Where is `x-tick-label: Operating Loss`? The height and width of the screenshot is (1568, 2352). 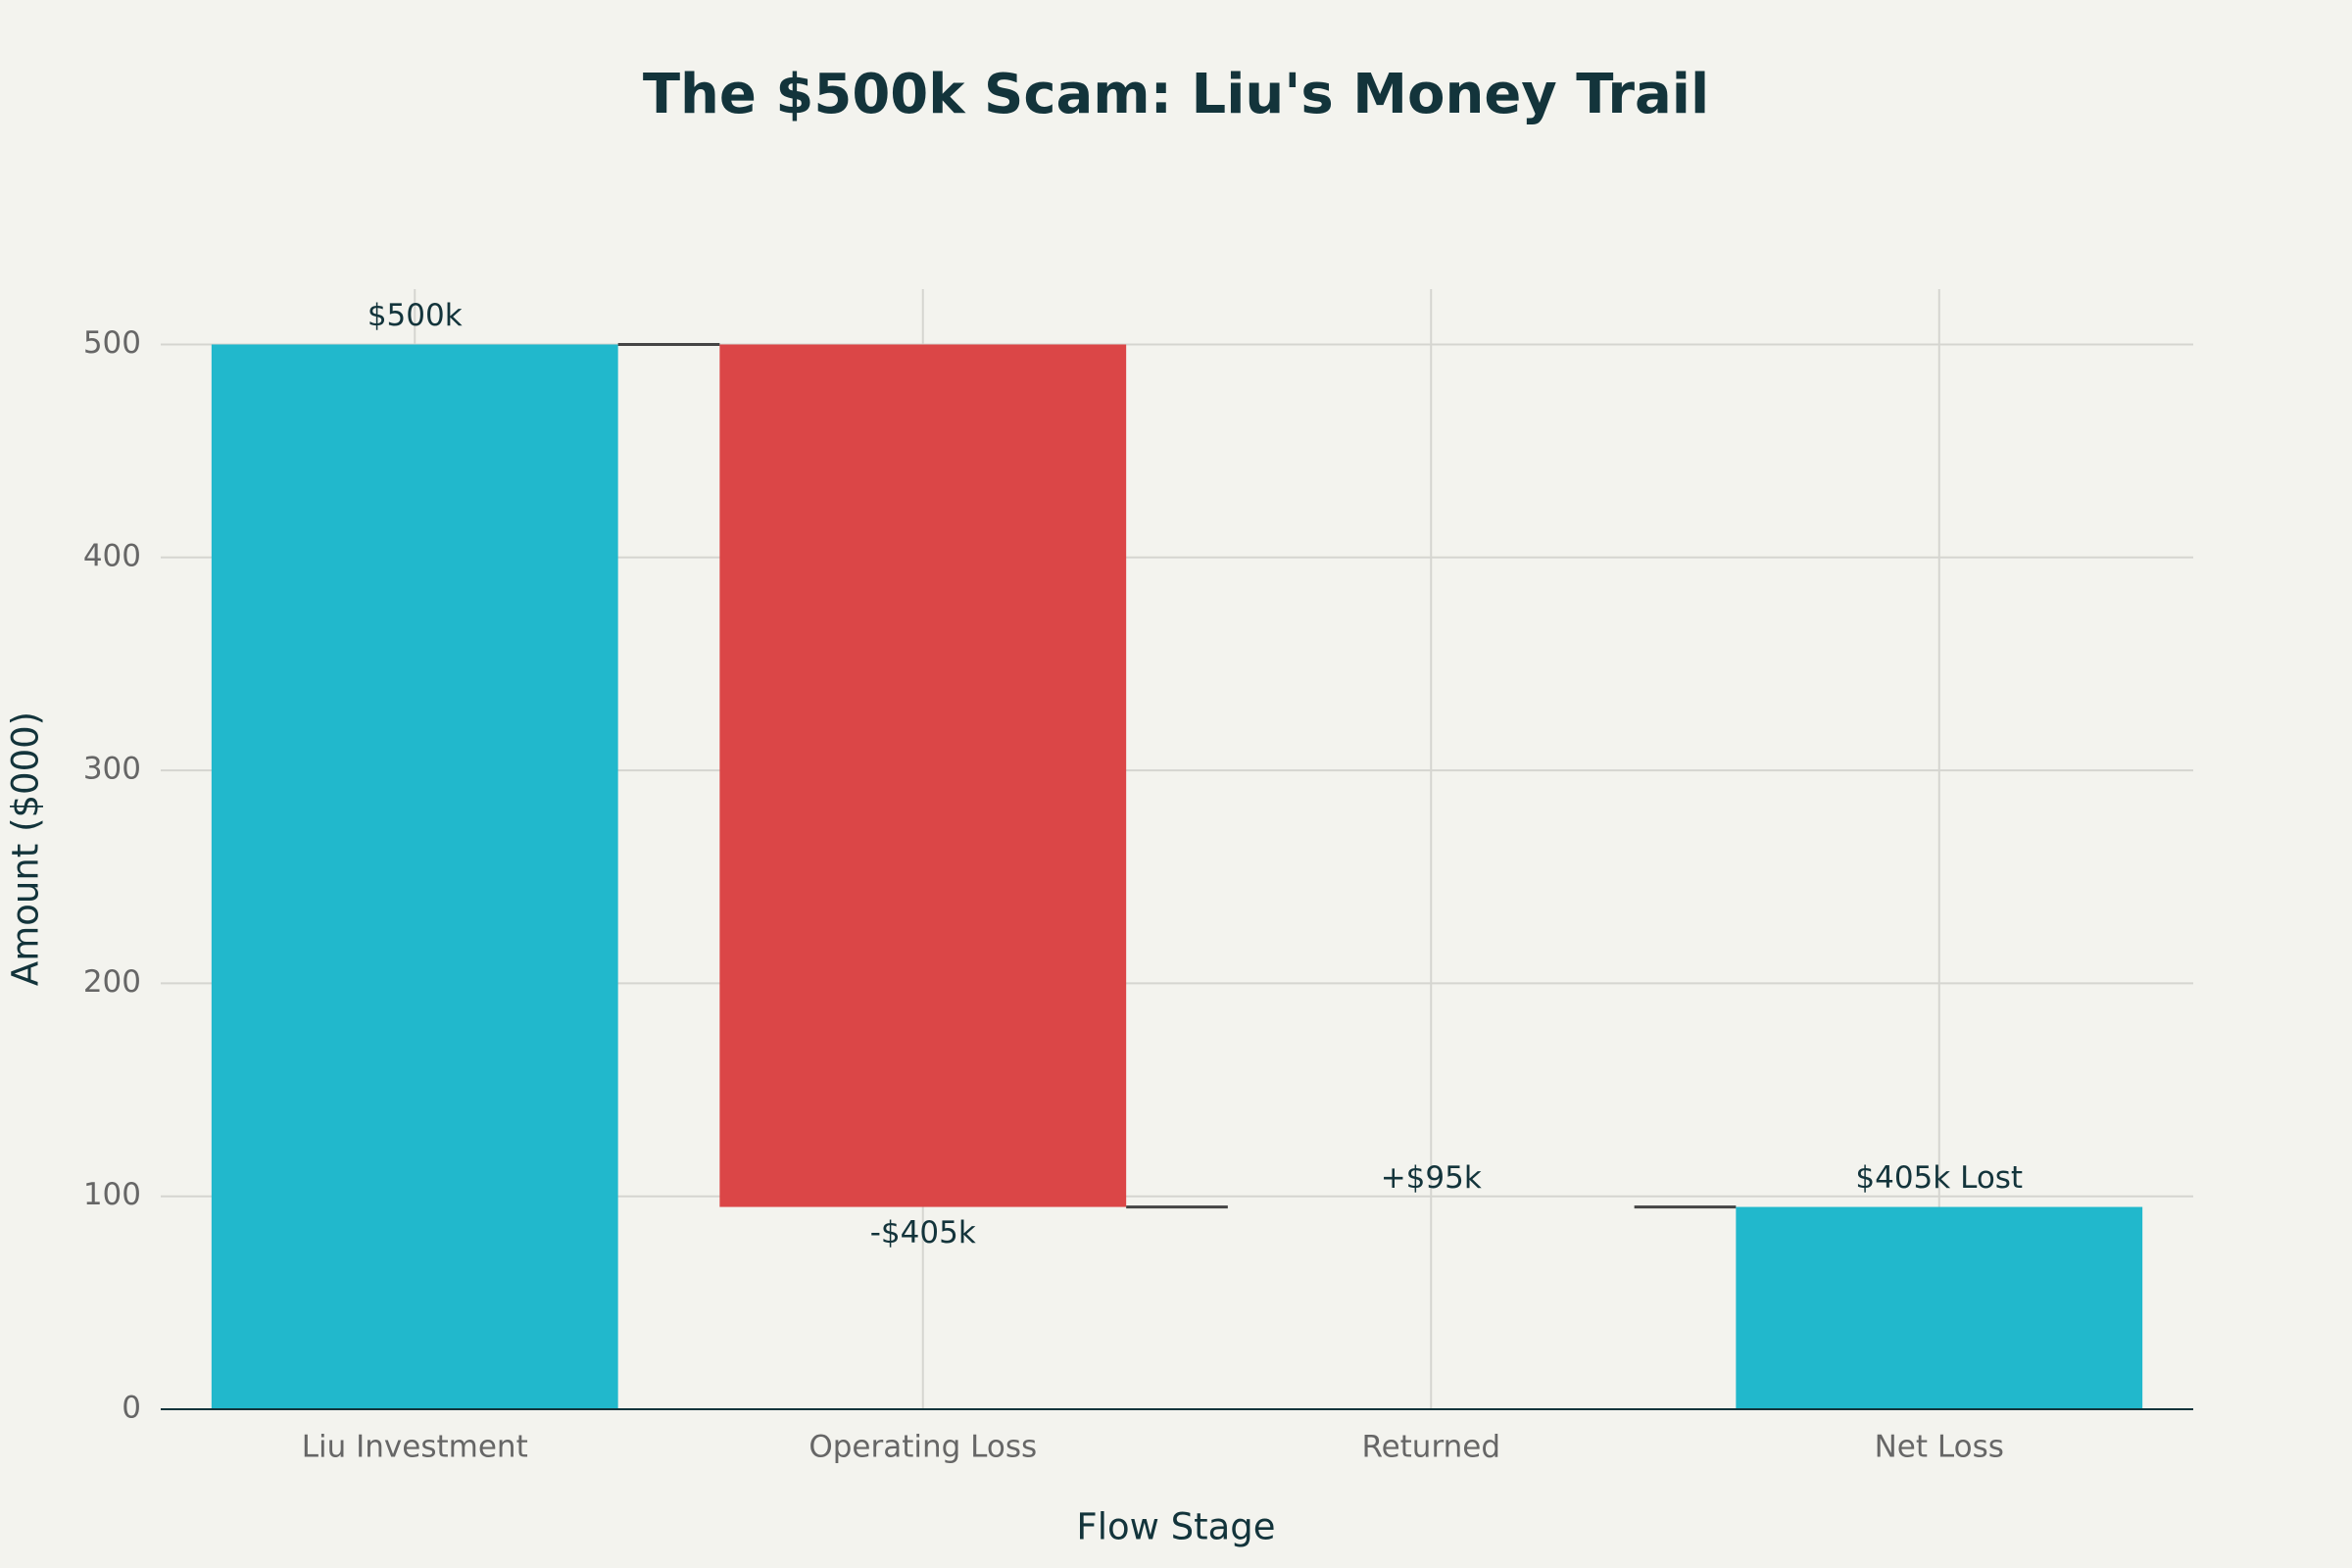 x-tick-label: Operating Loss is located at coordinates (922, 1447).